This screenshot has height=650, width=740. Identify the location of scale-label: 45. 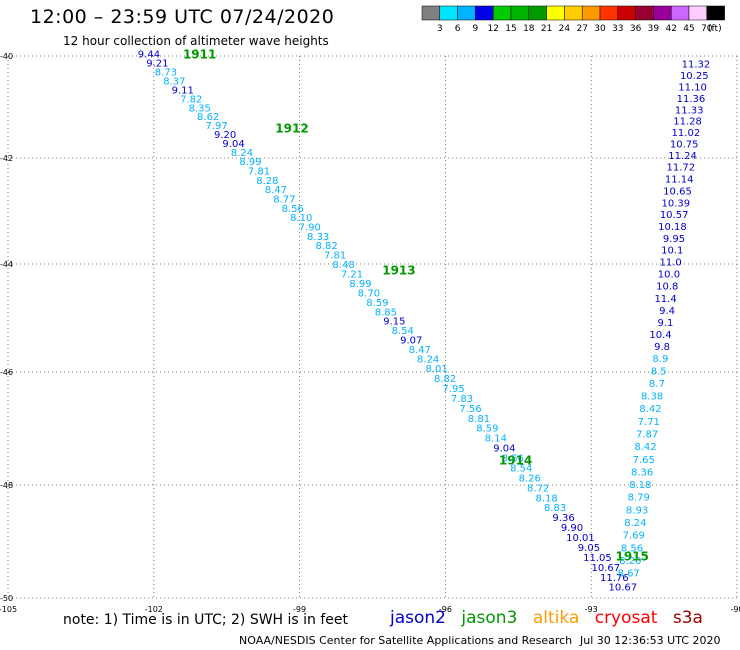
(688, 29).